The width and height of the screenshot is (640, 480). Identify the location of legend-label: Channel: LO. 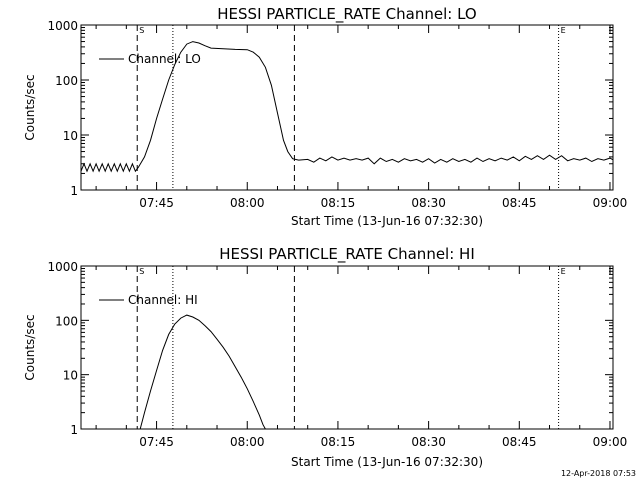
(164, 59).